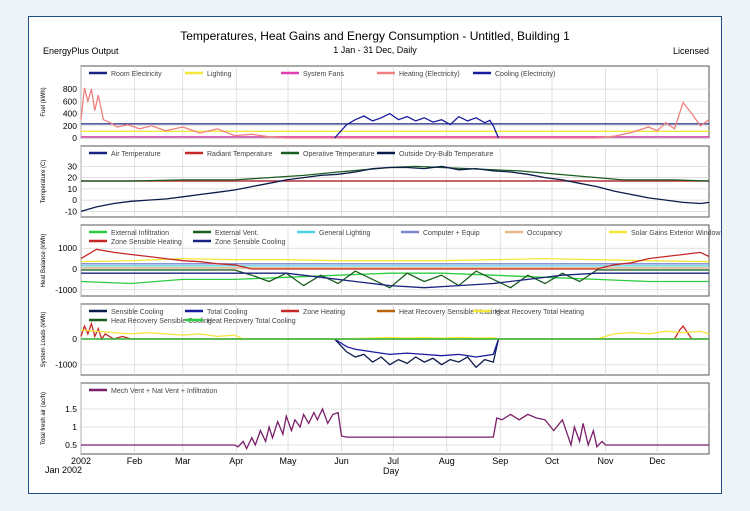 Image resolution: width=750 pixels, height=511 pixels. I want to click on y-tick-label: 30, so click(73, 166).